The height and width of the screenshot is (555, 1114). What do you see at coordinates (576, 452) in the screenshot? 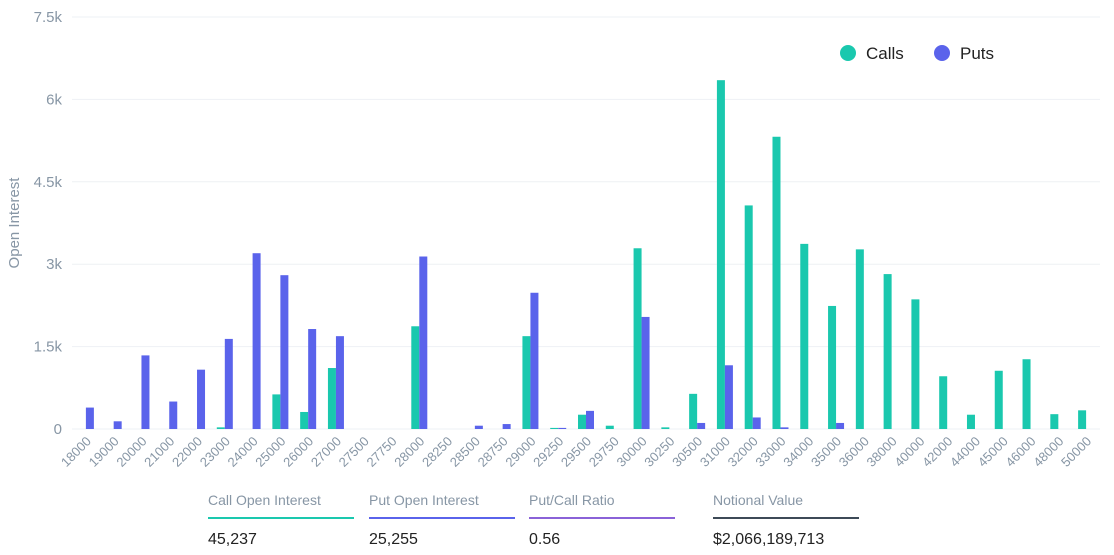
I see `x-tick-label: 29500` at bounding box center [576, 452].